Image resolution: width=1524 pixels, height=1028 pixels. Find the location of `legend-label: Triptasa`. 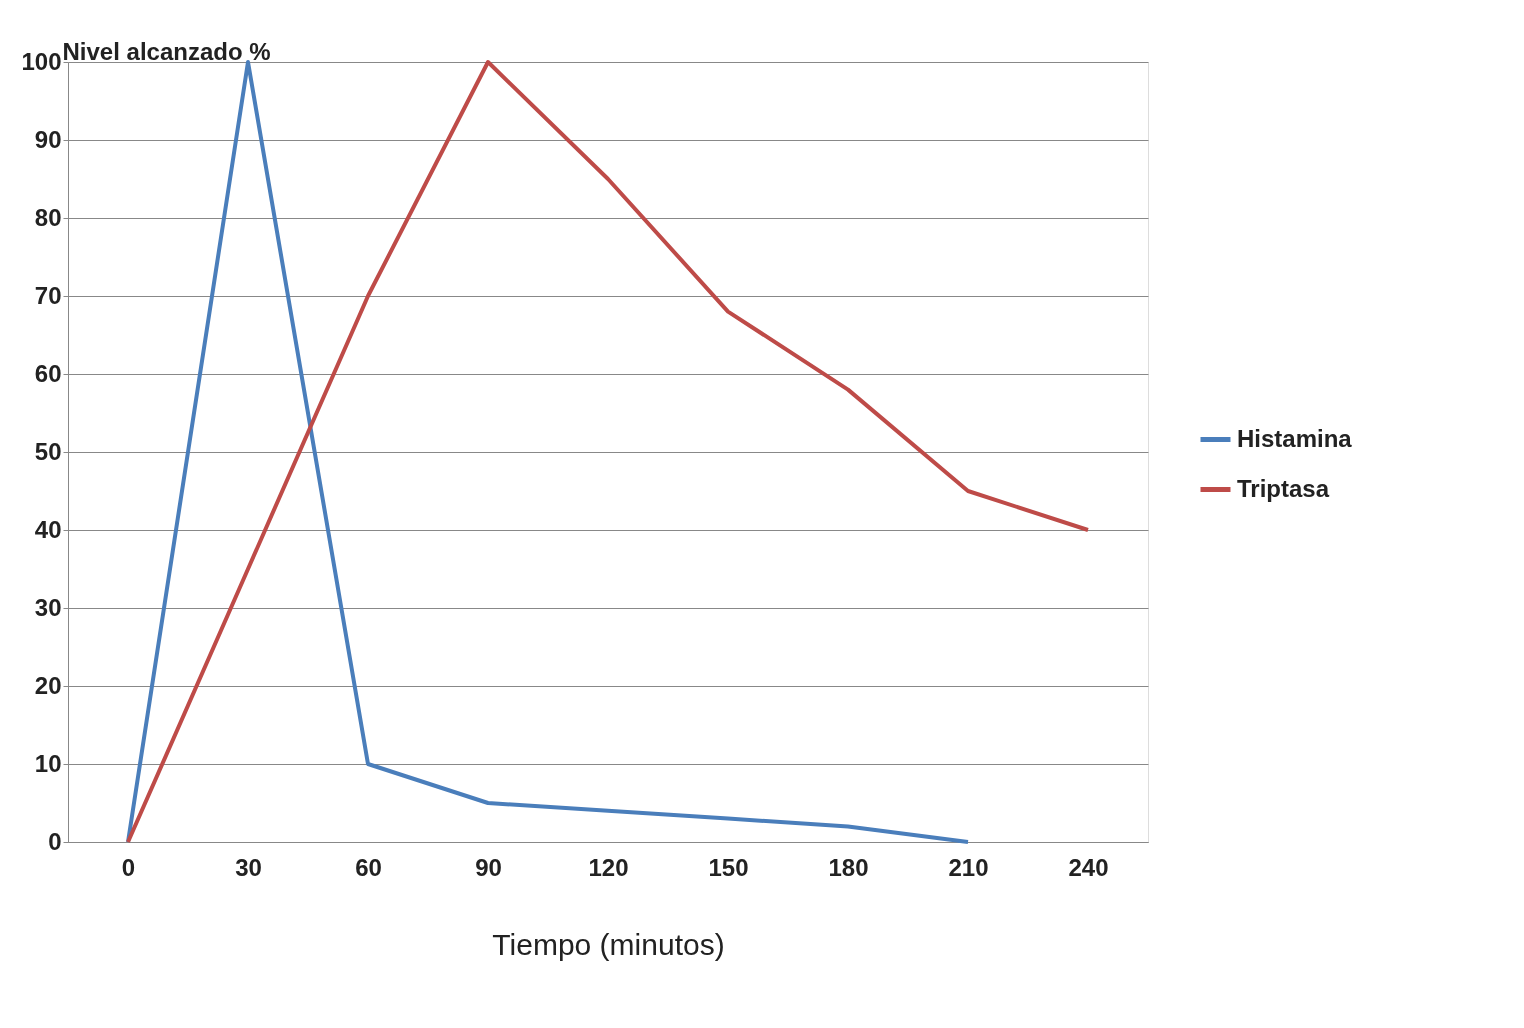

legend-label: Triptasa is located at coordinates (1283, 488).